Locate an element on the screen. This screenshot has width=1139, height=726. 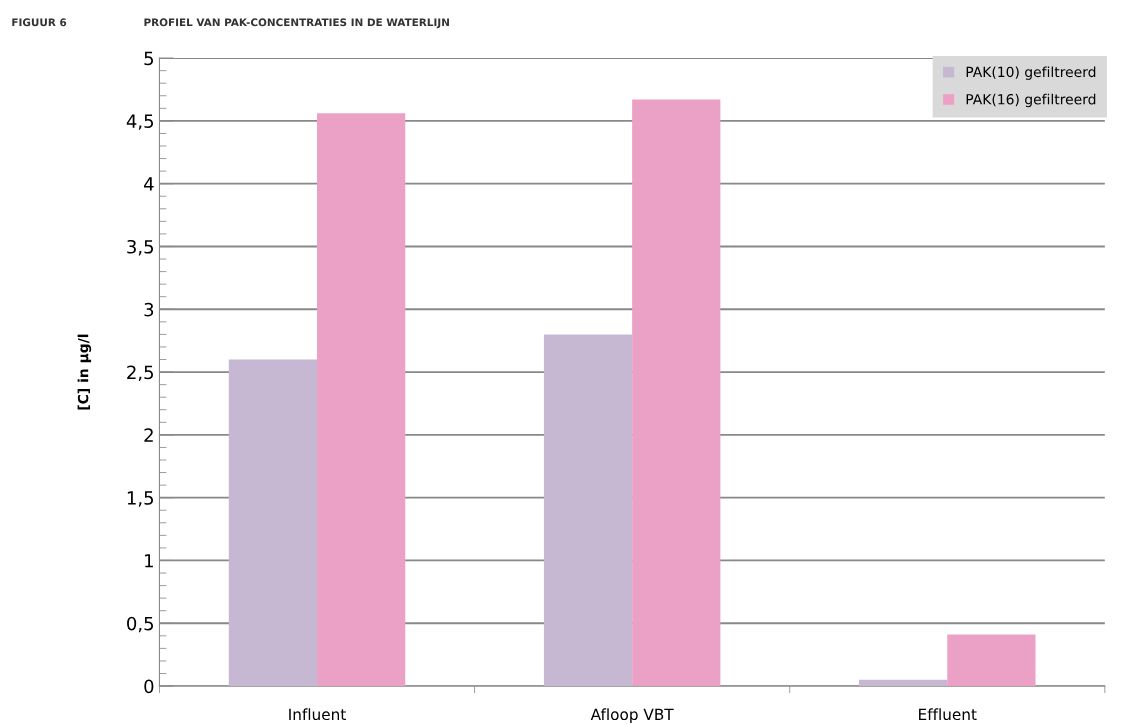
text: FIGUUR 6 is located at coordinates (39, 22).